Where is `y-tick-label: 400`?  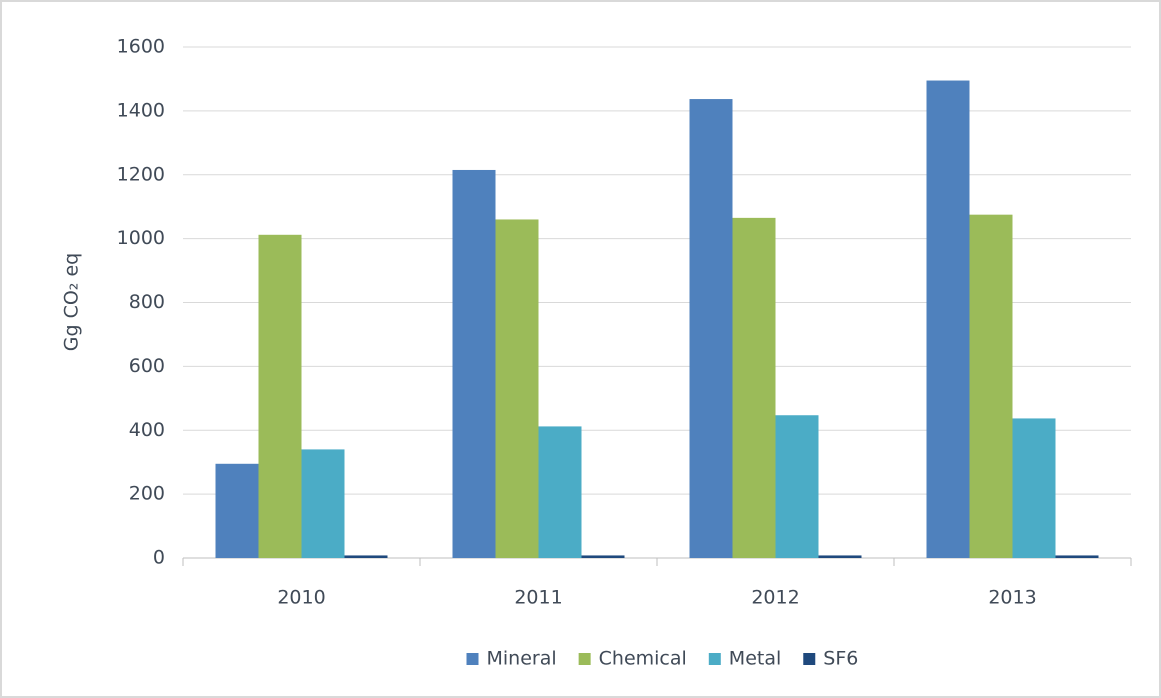
y-tick-label: 400 is located at coordinates (147, 430).